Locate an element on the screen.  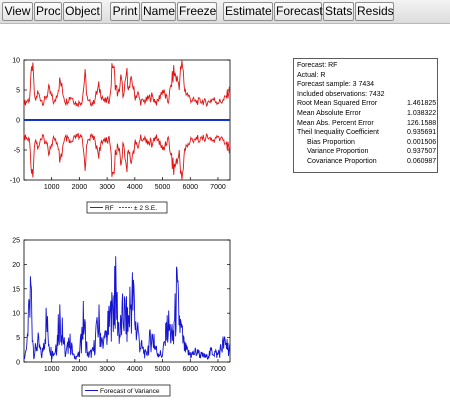
stat-row: Covariance Proportion 0.060987 is located at coordinates (367, 162).